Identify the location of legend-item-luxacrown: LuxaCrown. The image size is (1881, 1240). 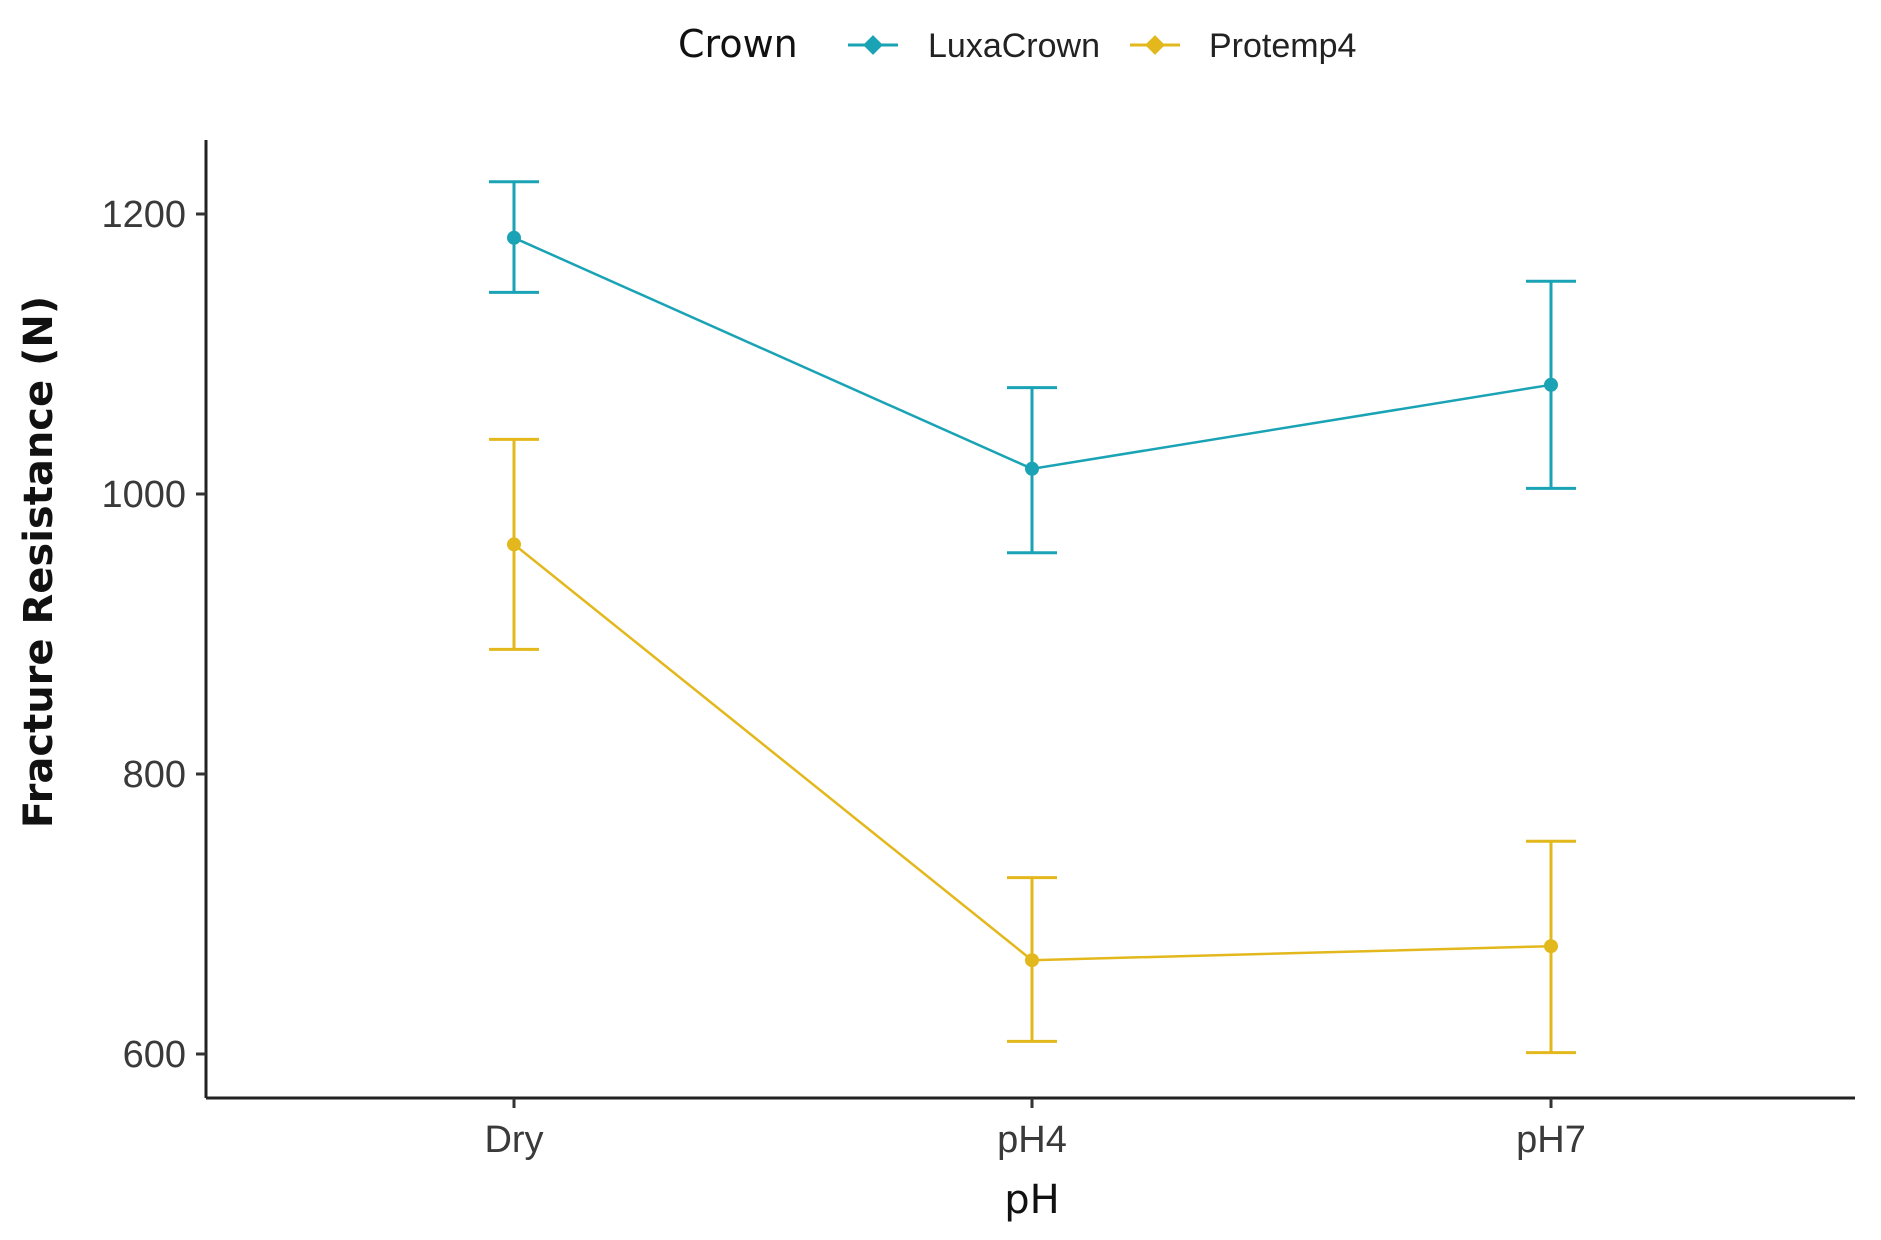
(974, 46).